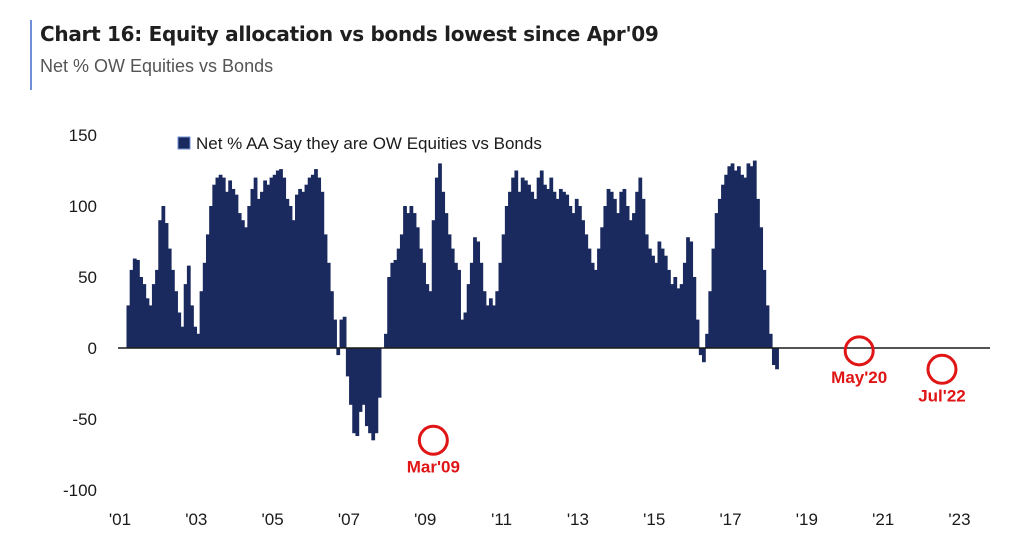 The width and height of the screenshot is (1024, 536). Describe the element at coordinates (83, 135) in the screenshot. I see `y-tick-label: 150` at that location.